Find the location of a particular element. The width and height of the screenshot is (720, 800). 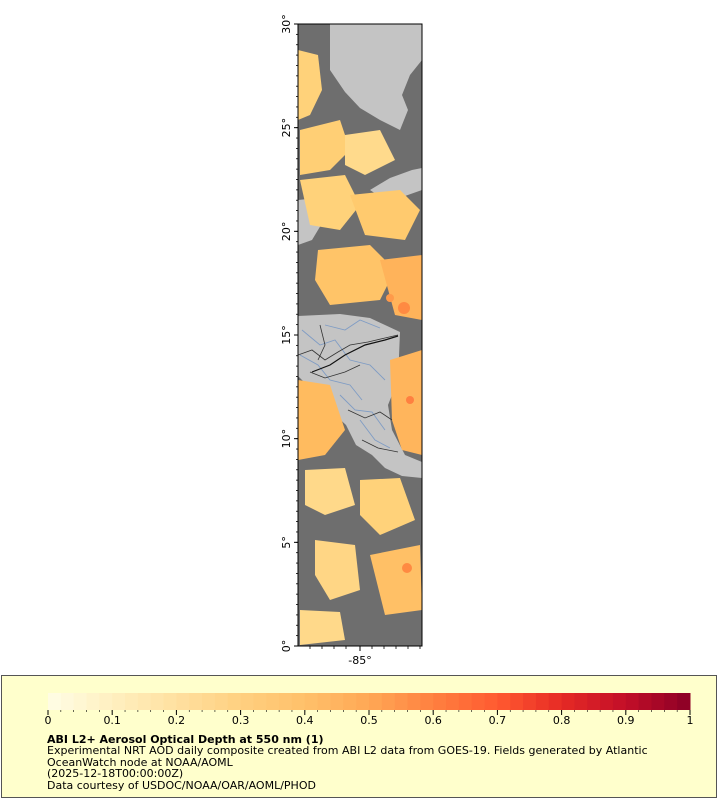

colorbar-tick-label: 0.3 is located at coordinates (241, 720).